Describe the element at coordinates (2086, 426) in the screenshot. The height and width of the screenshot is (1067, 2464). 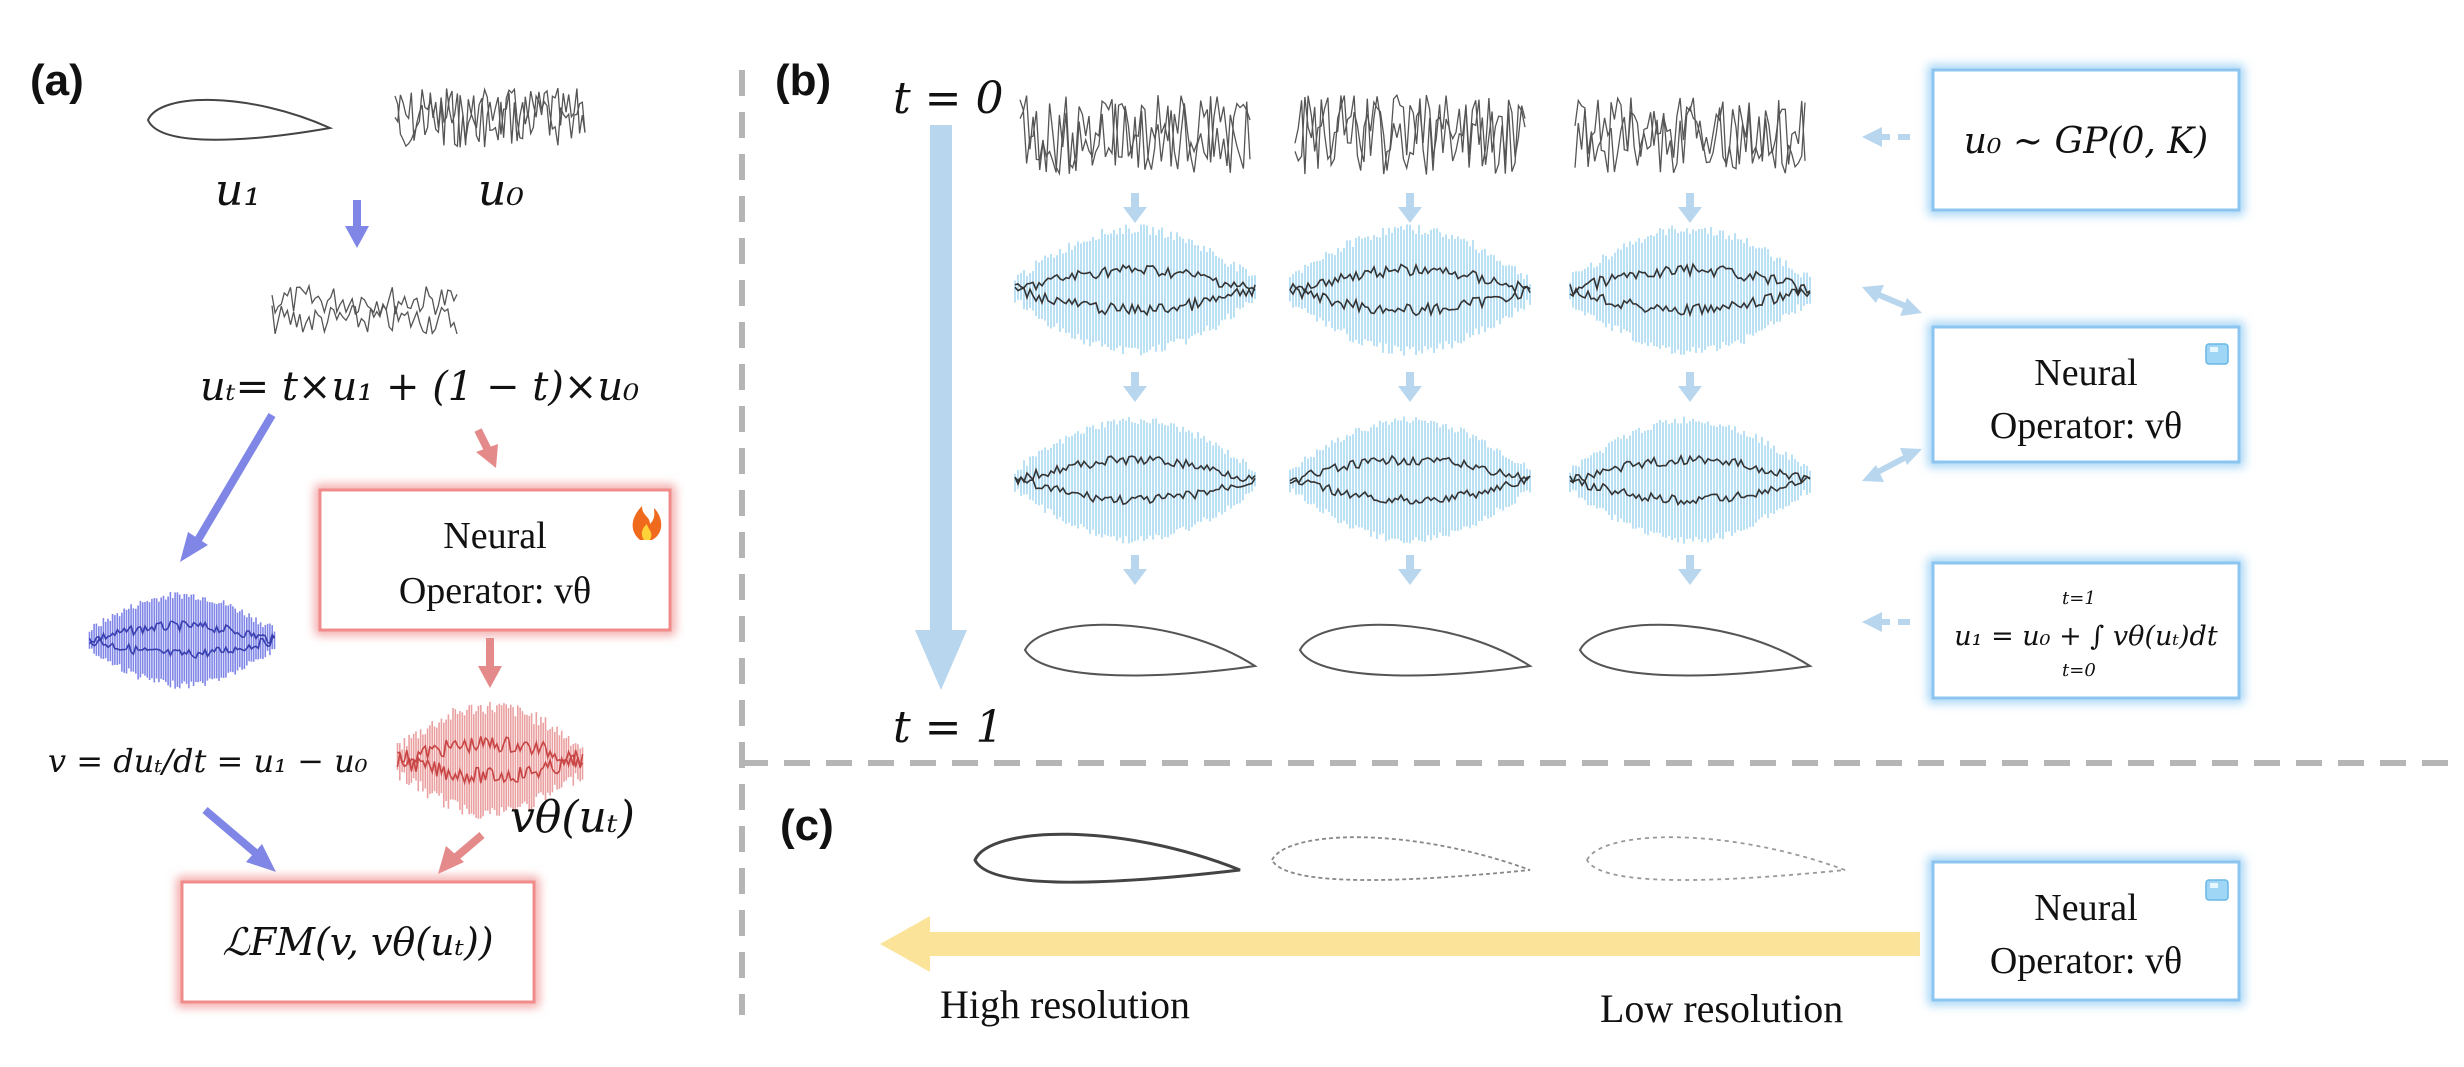
I see `neural-op-b-line2: Operator: vθ` at that location.